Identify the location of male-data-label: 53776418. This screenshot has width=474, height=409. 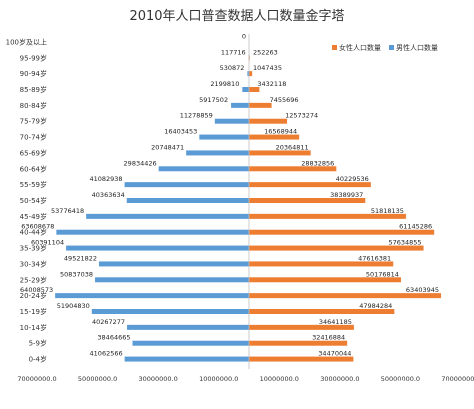
(67, 211).